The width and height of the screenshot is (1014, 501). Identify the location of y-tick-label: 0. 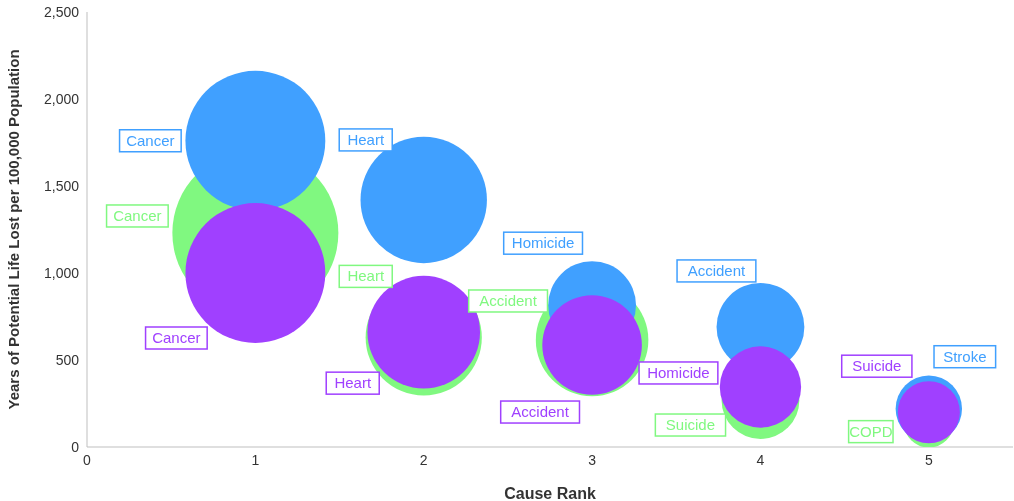
(75, 446).